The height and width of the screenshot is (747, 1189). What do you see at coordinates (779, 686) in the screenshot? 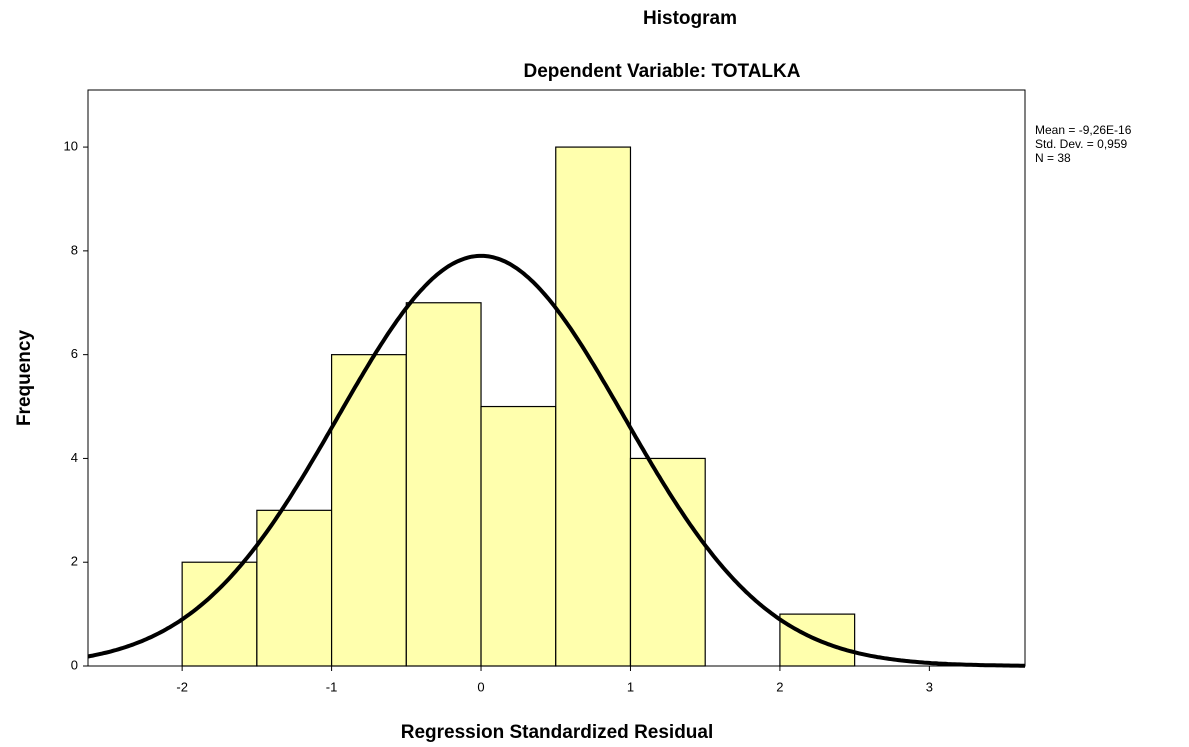
I see `x-tick-label: 2` at bounding box center [779, 686].